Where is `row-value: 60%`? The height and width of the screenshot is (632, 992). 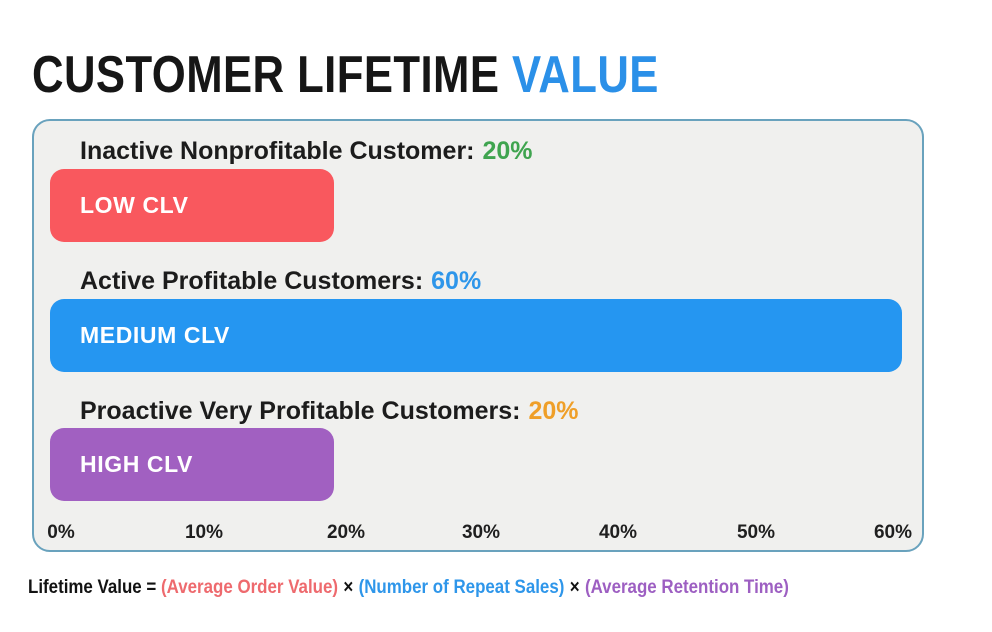 row-value: 60% is located at coordinates (456, 281).